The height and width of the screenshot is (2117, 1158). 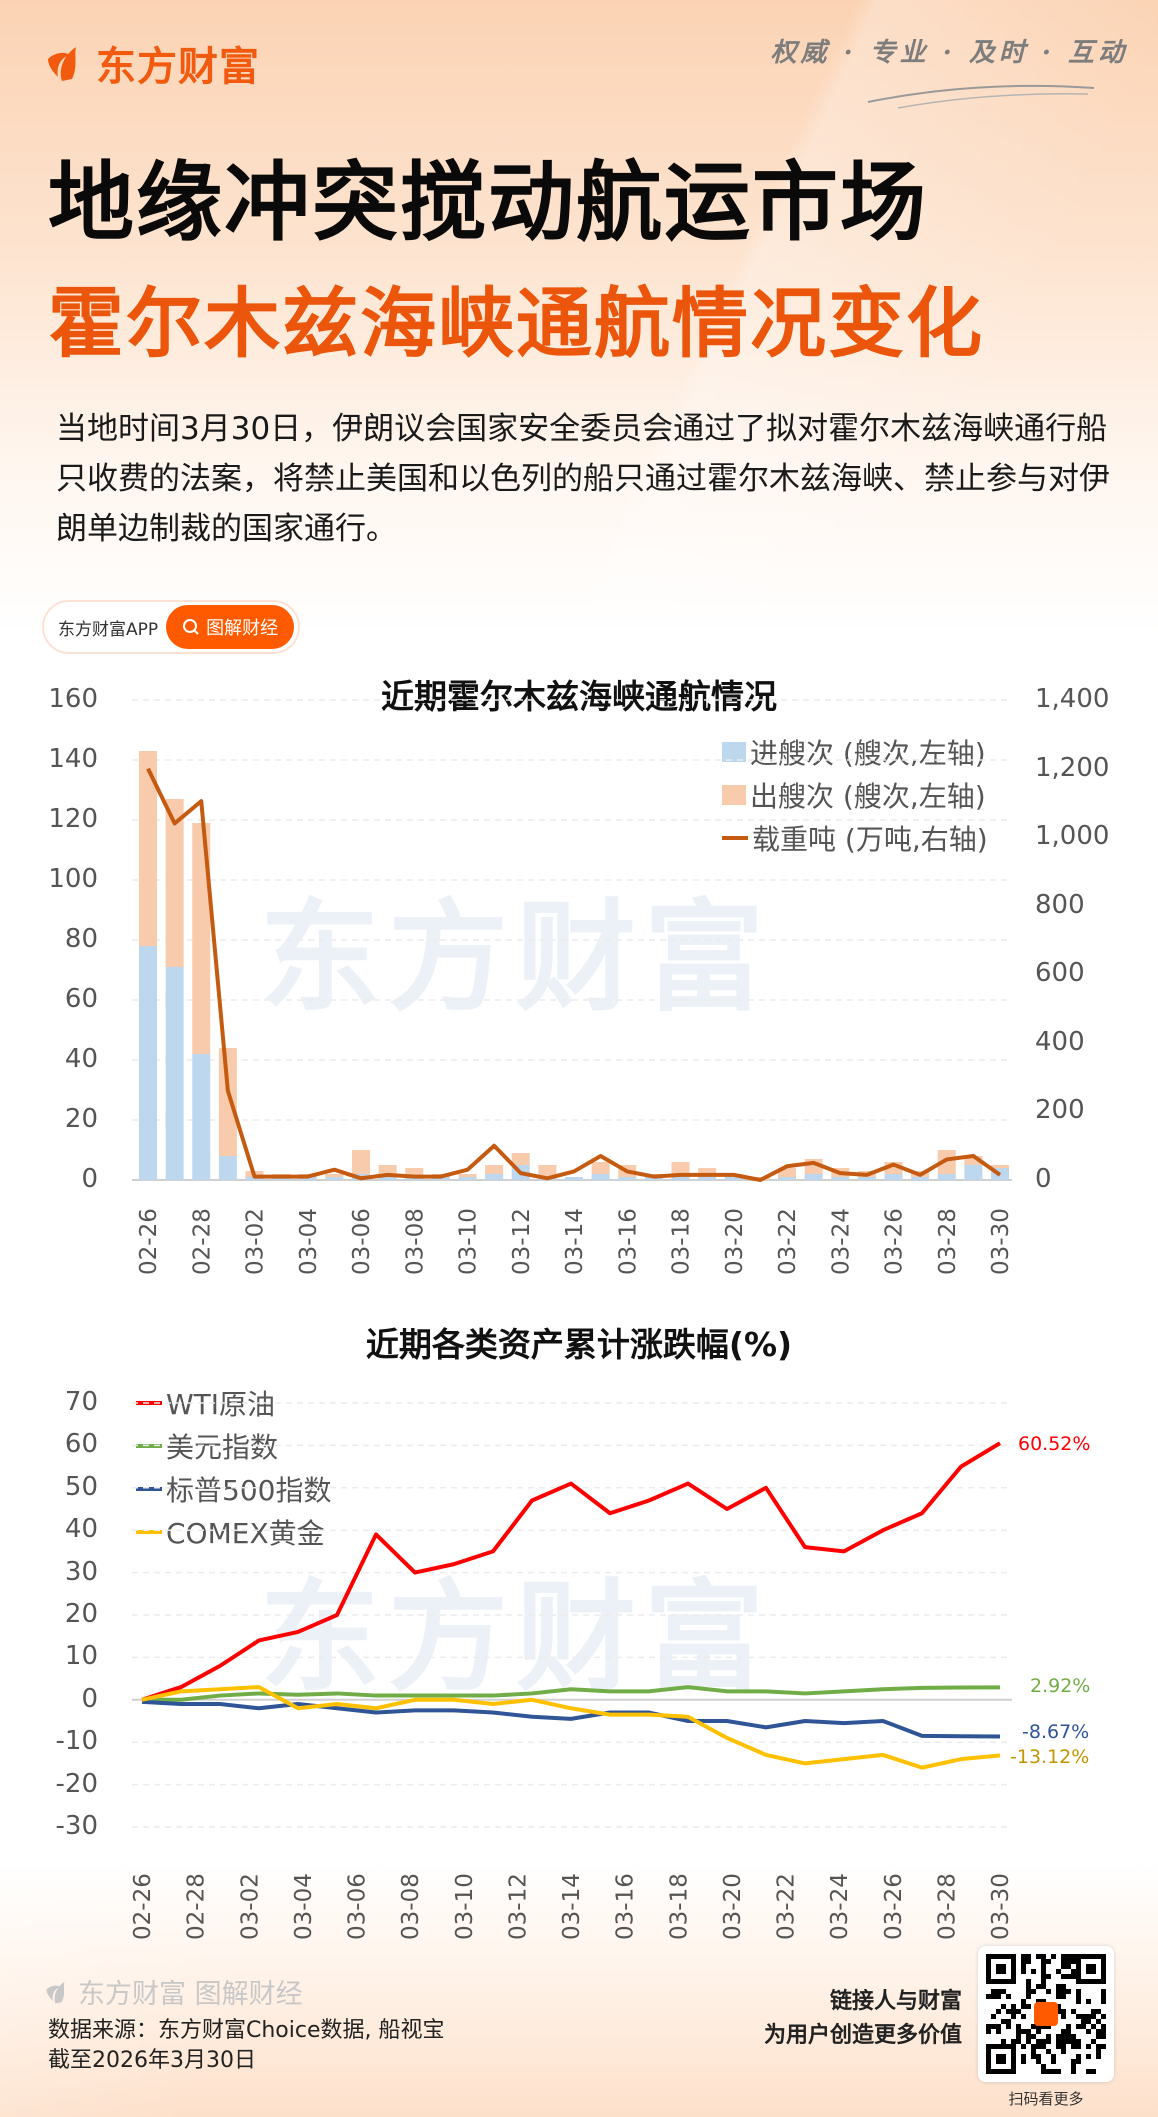 I want to click on legend-item: COMEX黄金, so click(x=233, y=1531).